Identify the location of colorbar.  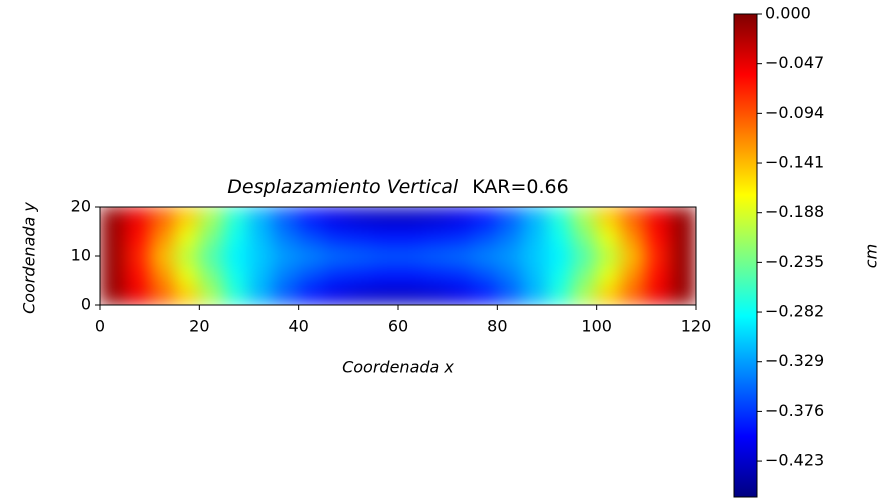
(745, 255).